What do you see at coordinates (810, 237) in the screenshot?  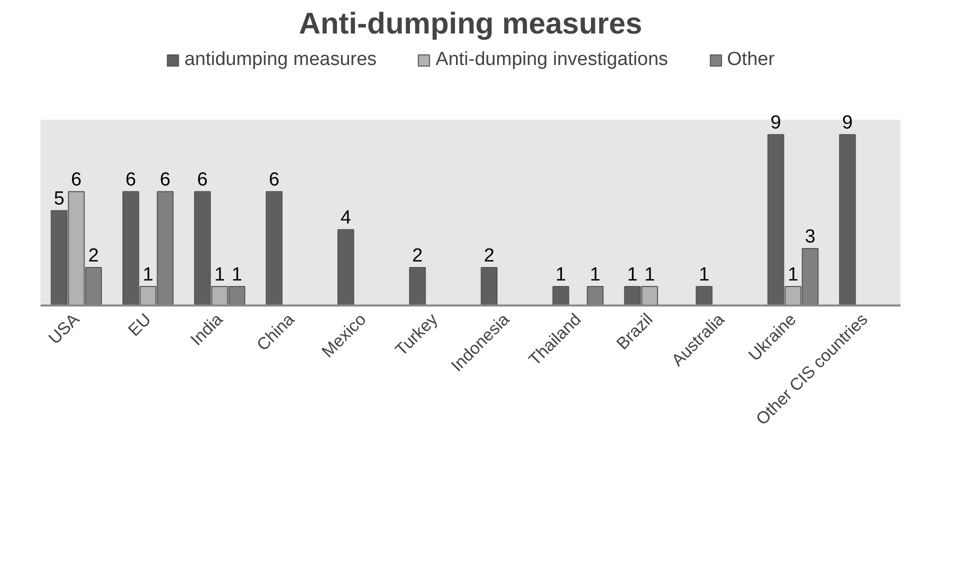 I see `data-label: 3` at bounding box center [810, 237].